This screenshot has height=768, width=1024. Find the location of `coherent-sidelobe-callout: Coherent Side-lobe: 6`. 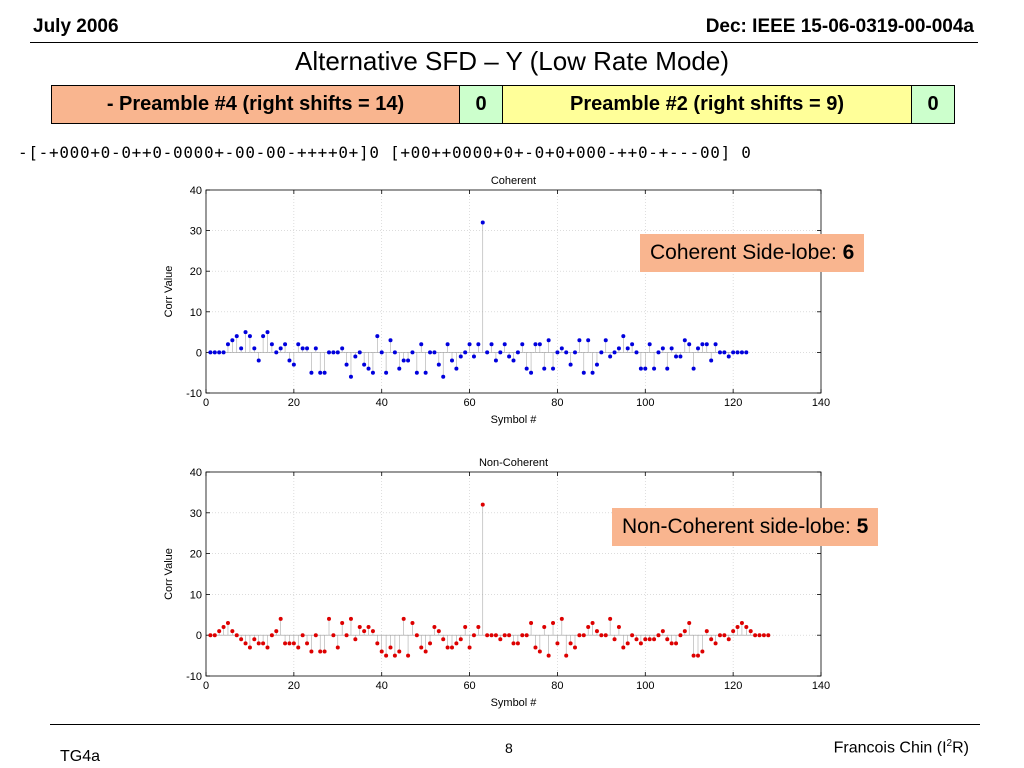

coherent-sidelobe-callout: Coherent Side-lobe: 6 is located at coordinates (752, 253).